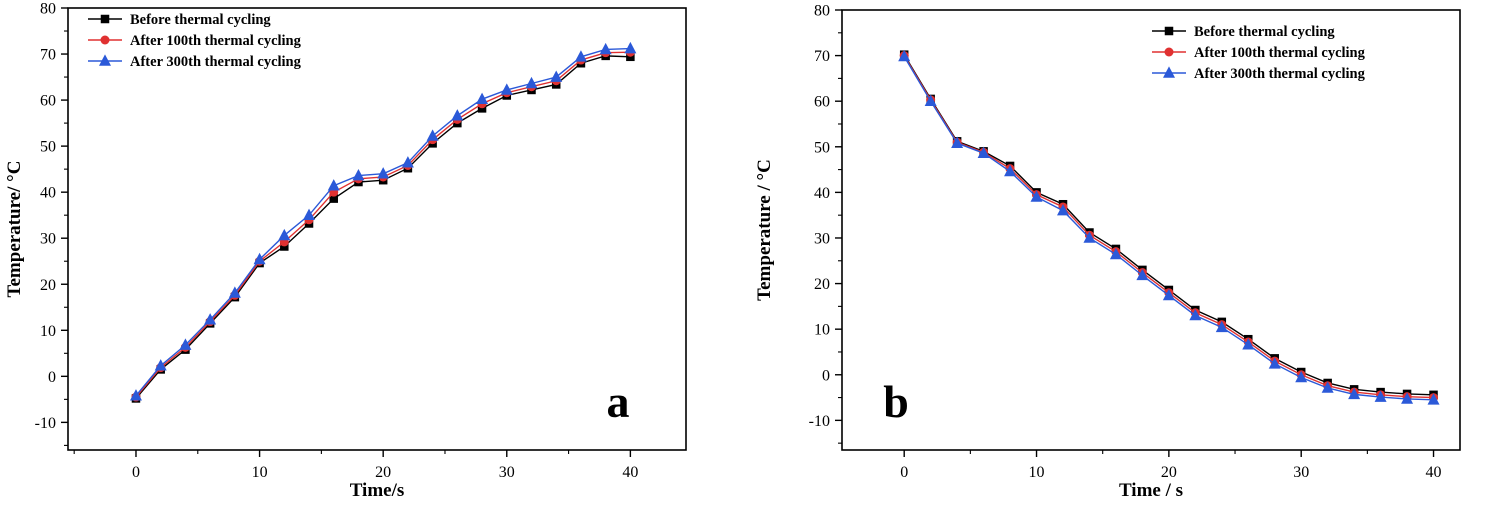 Image resolution: width=1500 pixels, height=508 pixels. What do you see at coordinates (377, 490) in the screenshot?
I see `x-axis-title: Time/s` at bounding box center [377, 490].